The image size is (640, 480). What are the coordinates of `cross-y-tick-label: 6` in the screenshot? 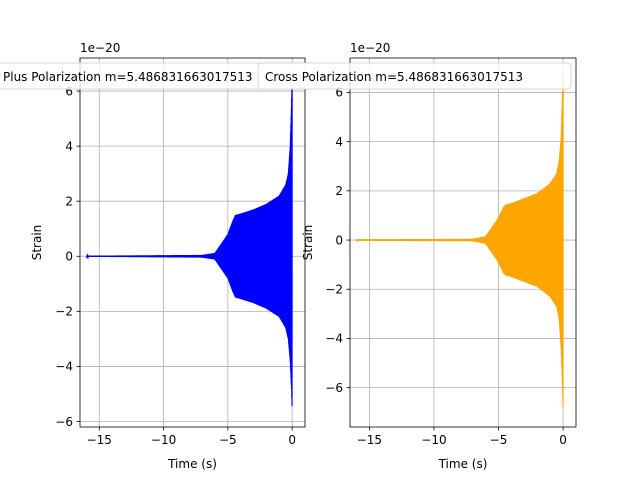 It's located at (339, 93).